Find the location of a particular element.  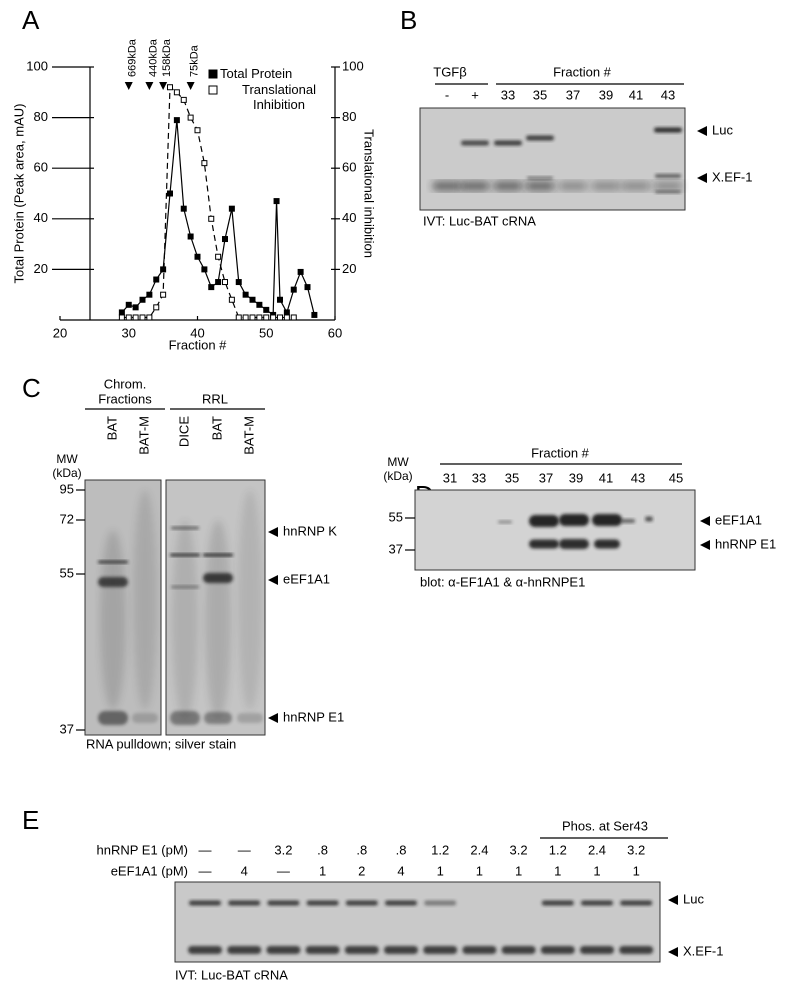

lane-label: BAT is located at coordinates (111, 428).